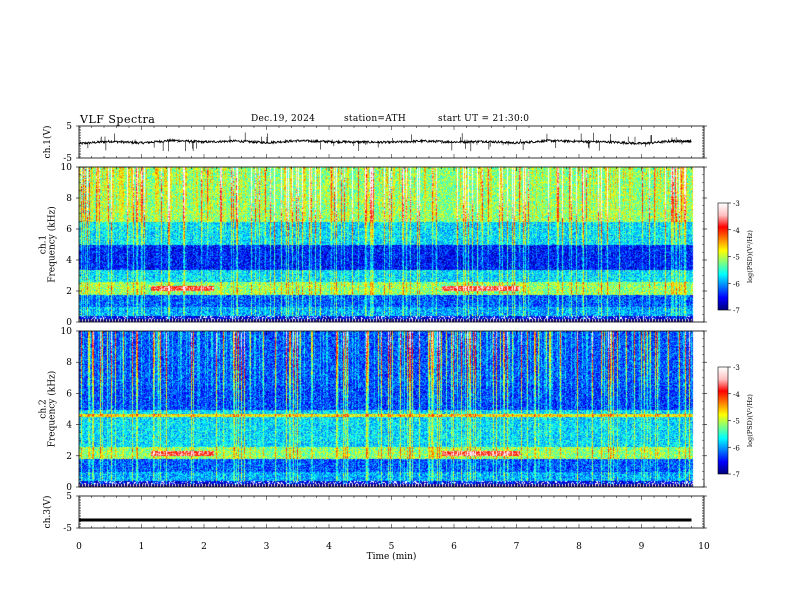 Image resolution: width=792 pixels, height=612 pixels. Describe the element at coordinates (47, 142) in the screenshot. I see `y-axis-label: ch.1(V)` at that location.